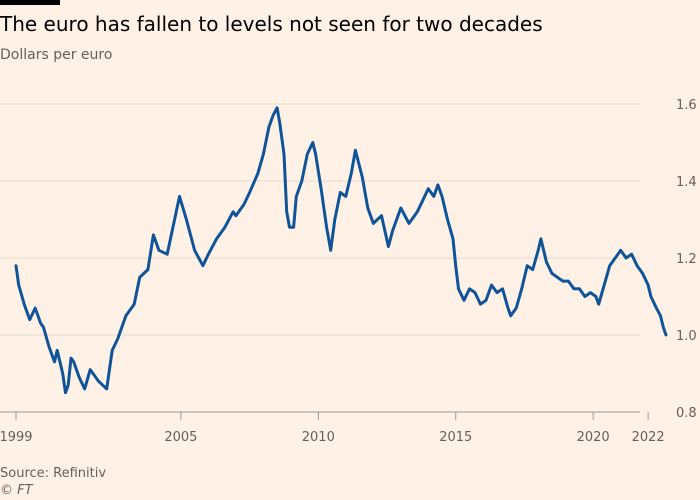 The image size is (700, 500). Describe the element at coordinates (455, 437) in the screenshot. I see `x-tick-label: 2015` at that location.